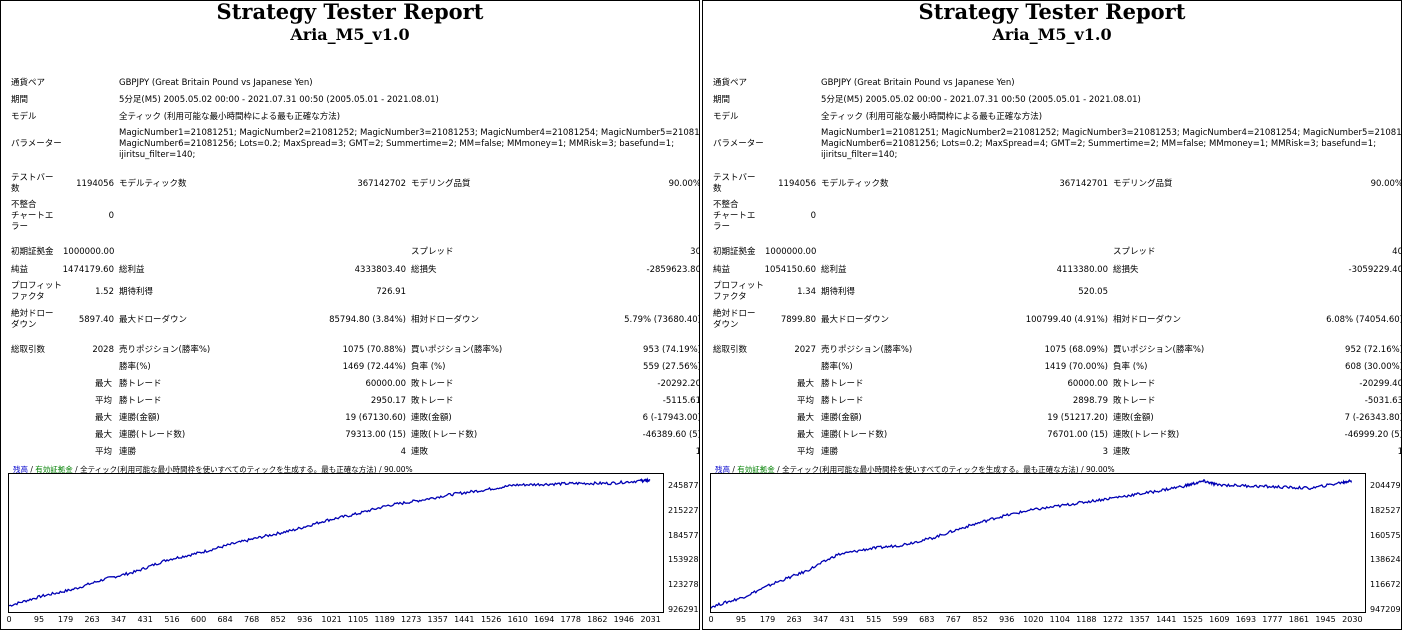 The image size is (1415, 630). Describe the element at coordinates (104, 292) in the screenshot. I see `pf-value: 1.52` at that location.